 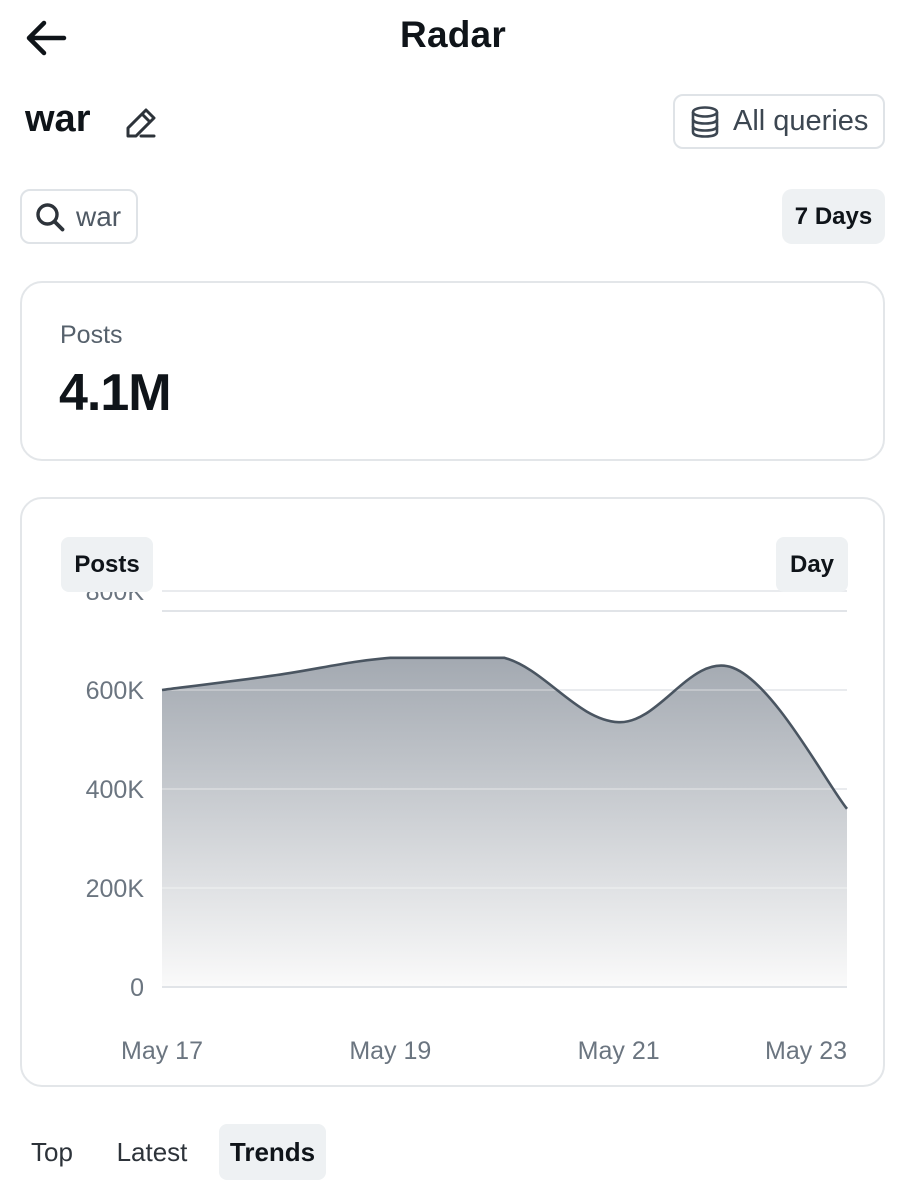 What do you see at coordinates (152, 1151) in the screenshot?
I see `tab-latest: Latest` at bounding box center [152, 1151].